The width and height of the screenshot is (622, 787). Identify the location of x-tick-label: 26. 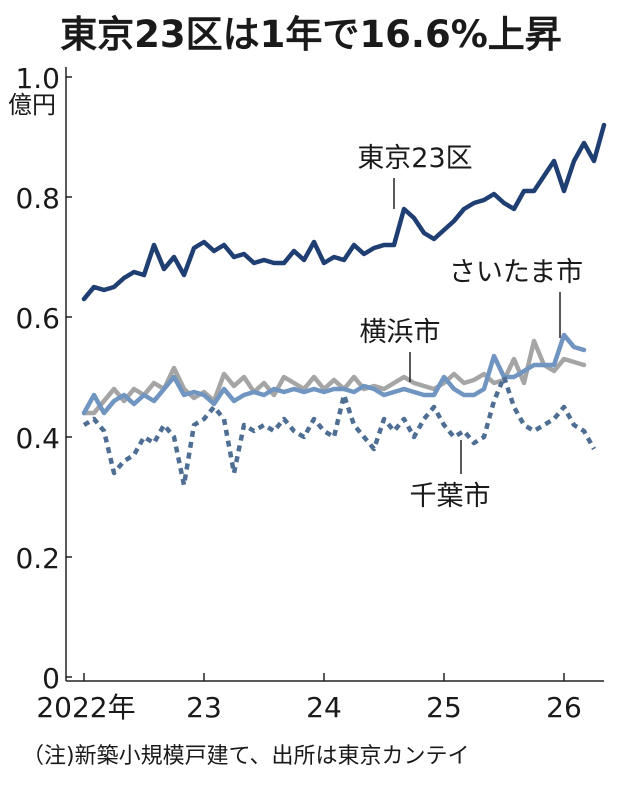
(564, 707).